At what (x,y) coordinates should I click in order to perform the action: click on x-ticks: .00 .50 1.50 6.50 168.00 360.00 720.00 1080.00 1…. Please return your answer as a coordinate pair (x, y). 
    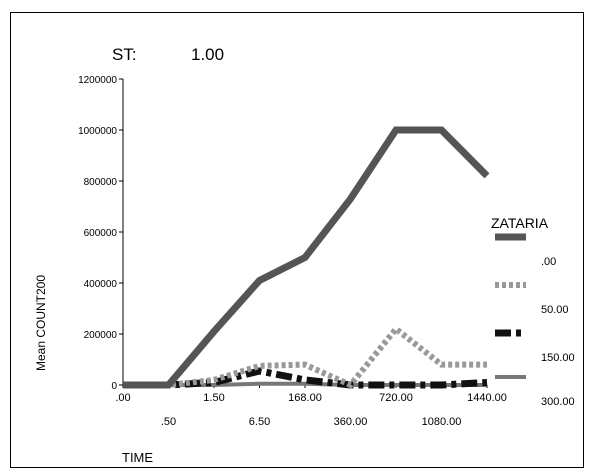
    Looking at the image, I should click on (311, 406).